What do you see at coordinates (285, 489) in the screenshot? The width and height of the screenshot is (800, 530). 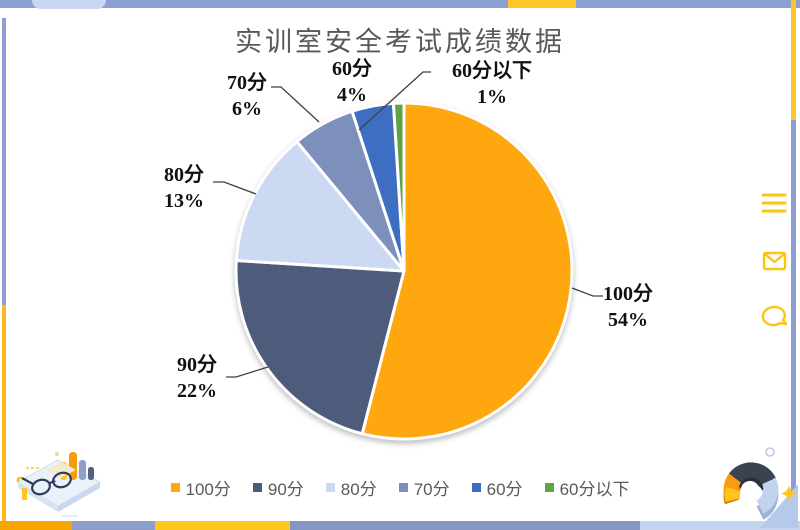 I see `legend-label: 90分` at bounding box center [285, 489].